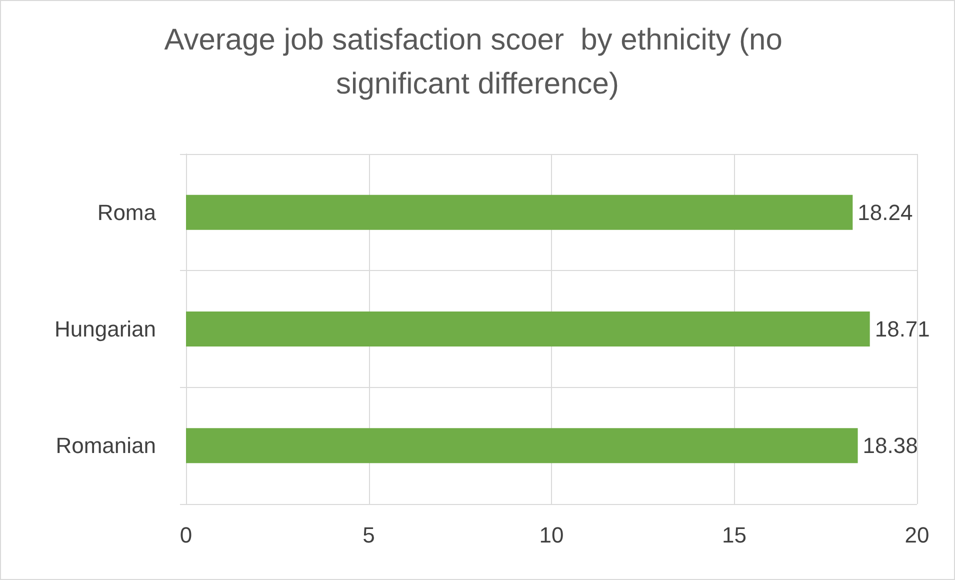 The width and height of the screenshot is (955, 580). What do you see at coordinates (902, 329) in the screenshot?
I see `data-label: 18.71` at bounding box center [902, 329].